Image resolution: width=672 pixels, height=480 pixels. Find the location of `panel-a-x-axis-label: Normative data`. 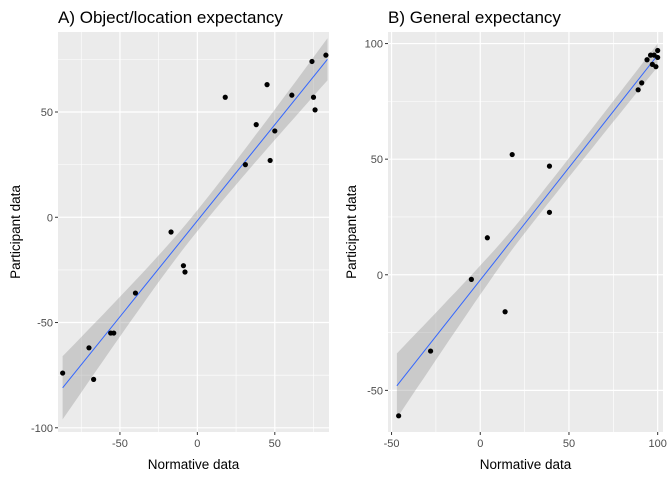

panel-a-x-axis-label: Normative data is located at coordinates (194, 464).